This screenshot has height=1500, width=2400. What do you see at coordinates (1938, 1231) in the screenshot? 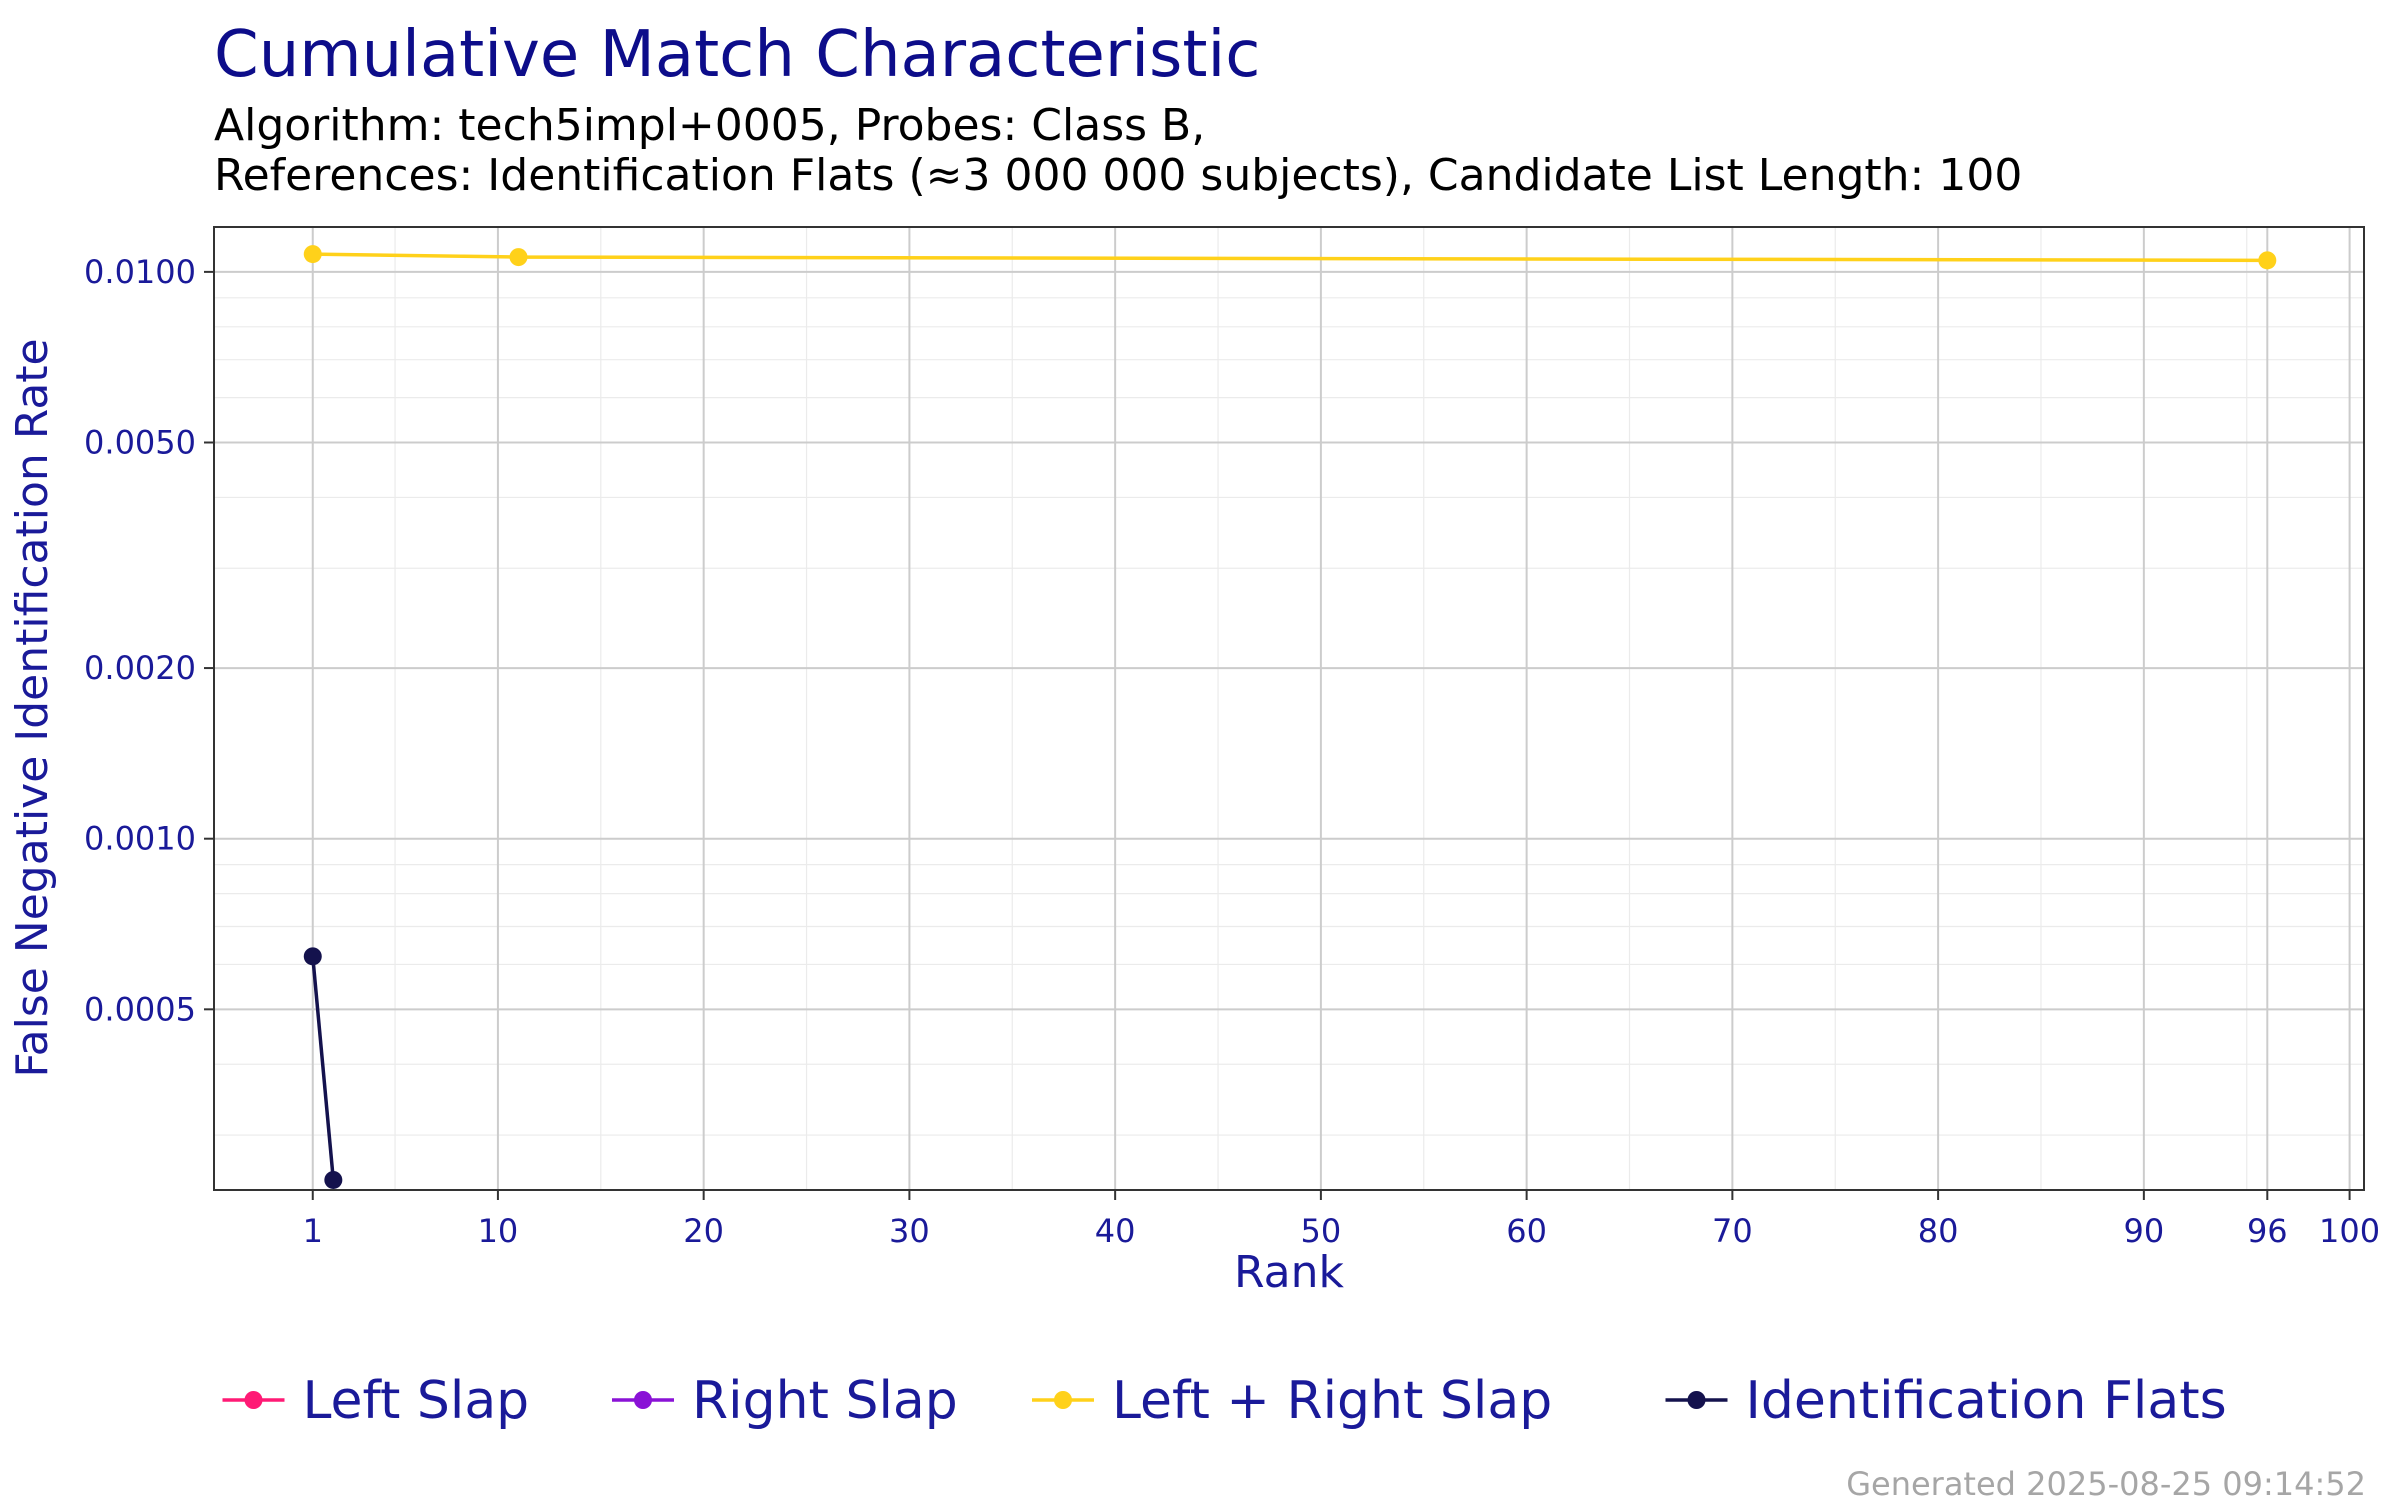
I see `x-tick-label: 80` at bounding box center [1938, 1231].